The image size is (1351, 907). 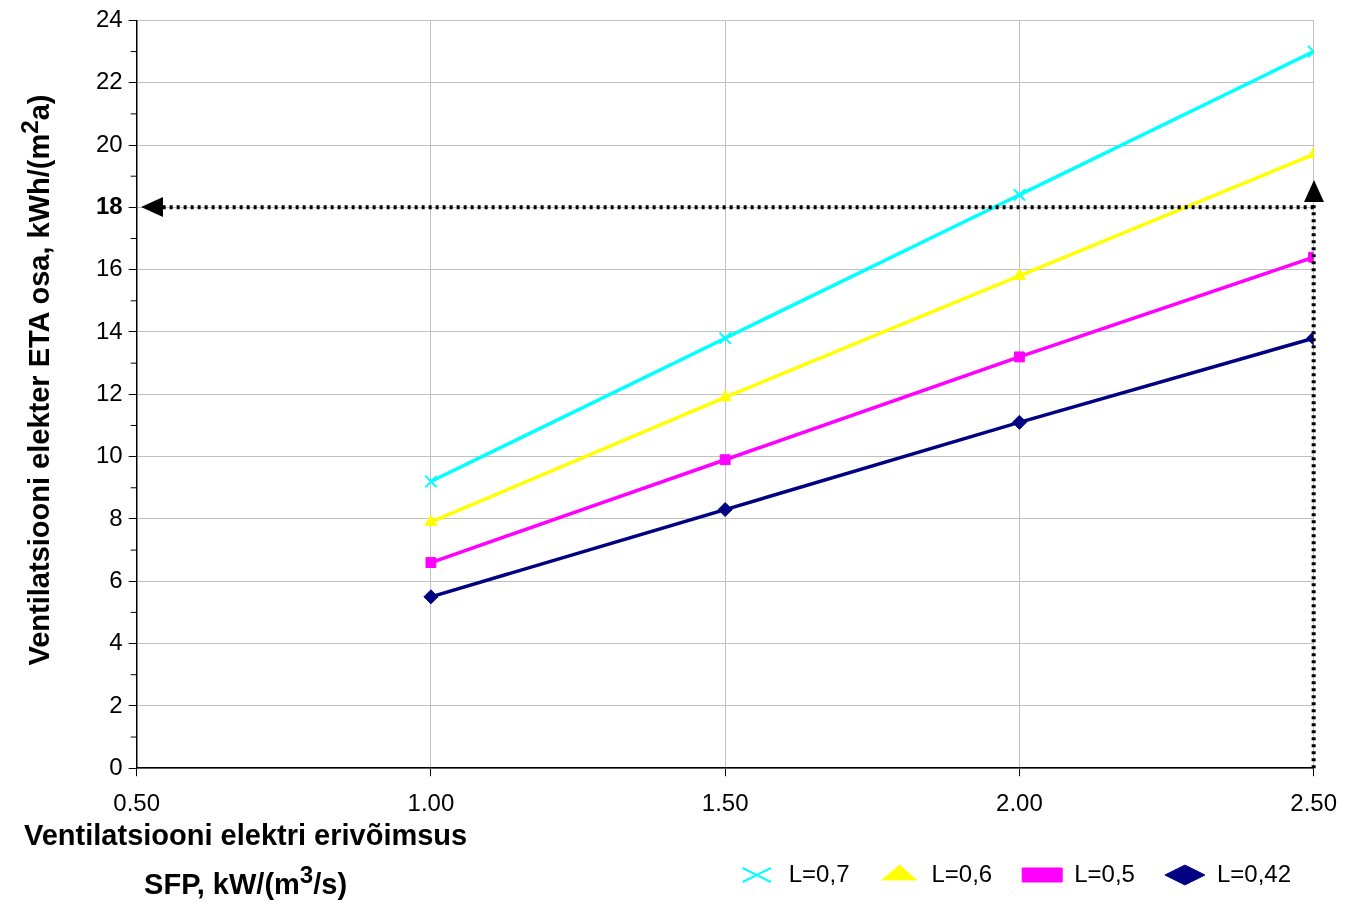 What do you see at coordinates (819, 873) in the screenshot?
I see `legend-label: L=0,7` at bounding box center [819, 873].